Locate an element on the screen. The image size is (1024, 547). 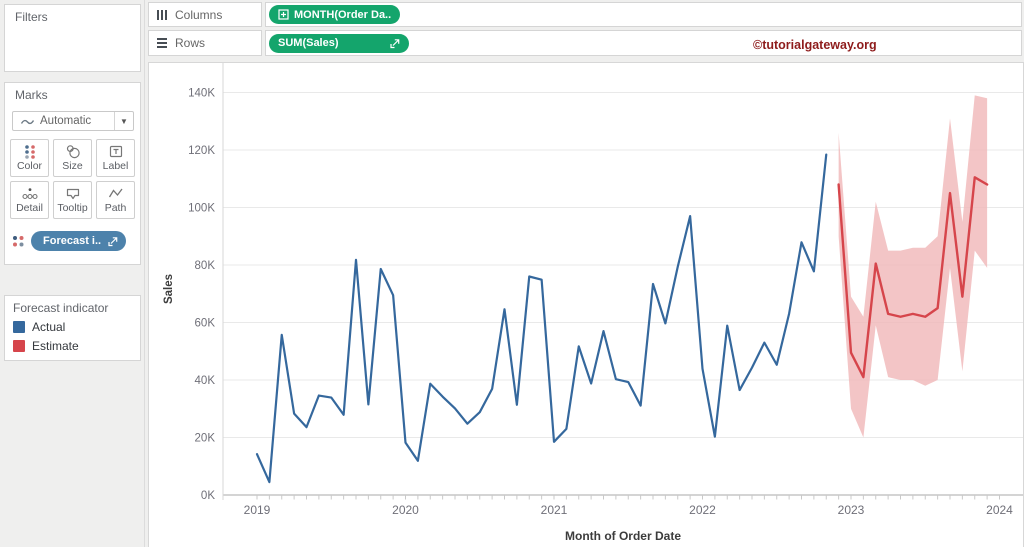
marks-card: Marks Automatic ▼ Color is located at coordinates (72, 173).